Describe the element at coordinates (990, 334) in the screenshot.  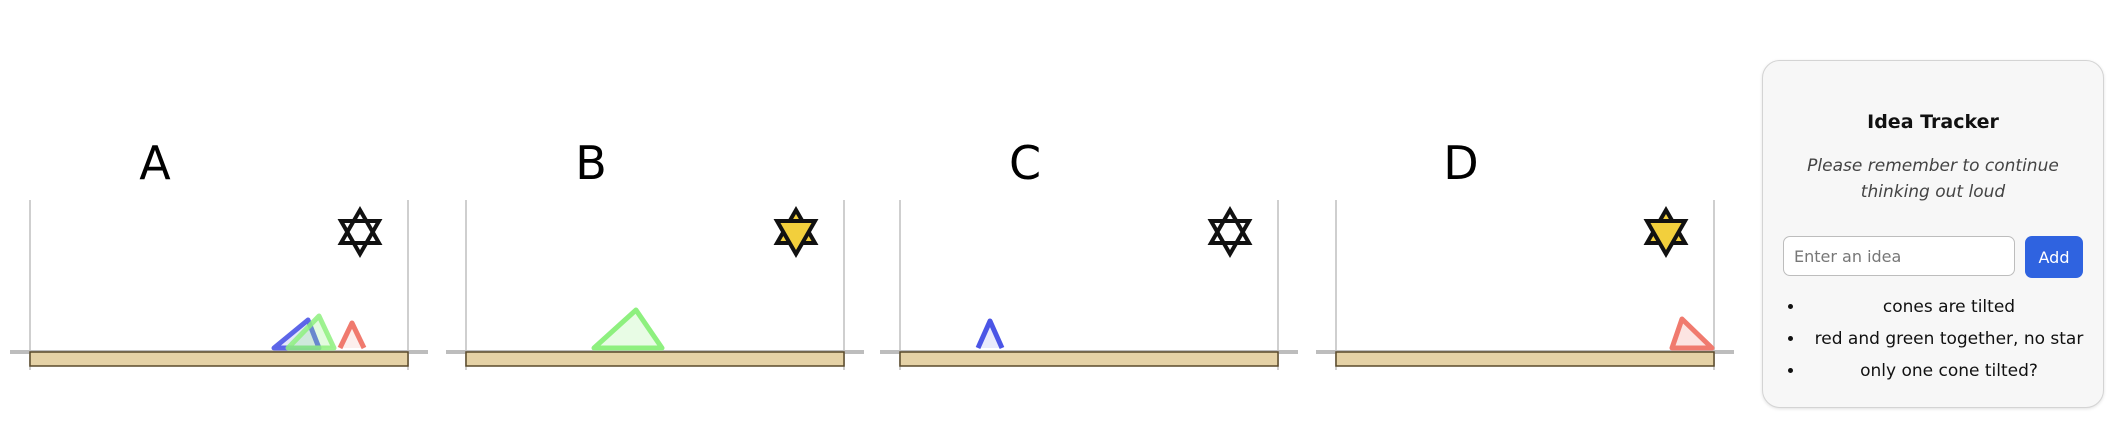
I see `blue-cone-upright` at that location.